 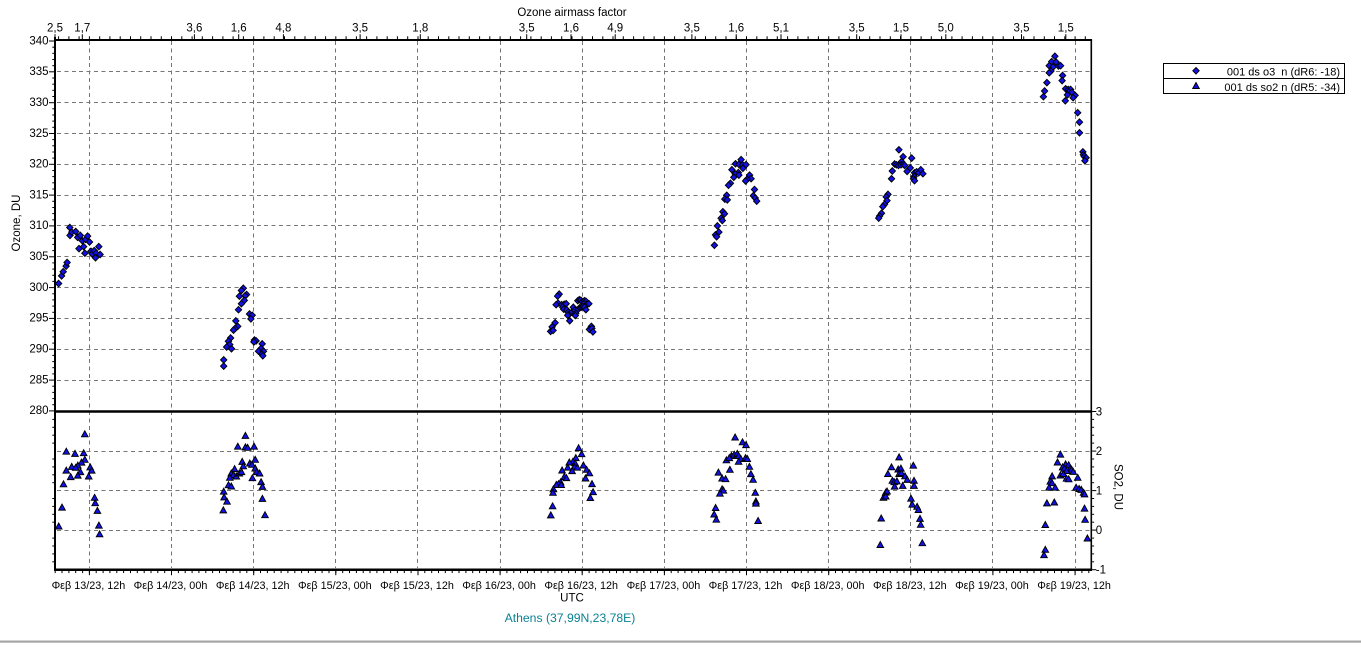 I want to click on svg-text: Φεβ 18/23, 00h, so click(x=828, y=586).